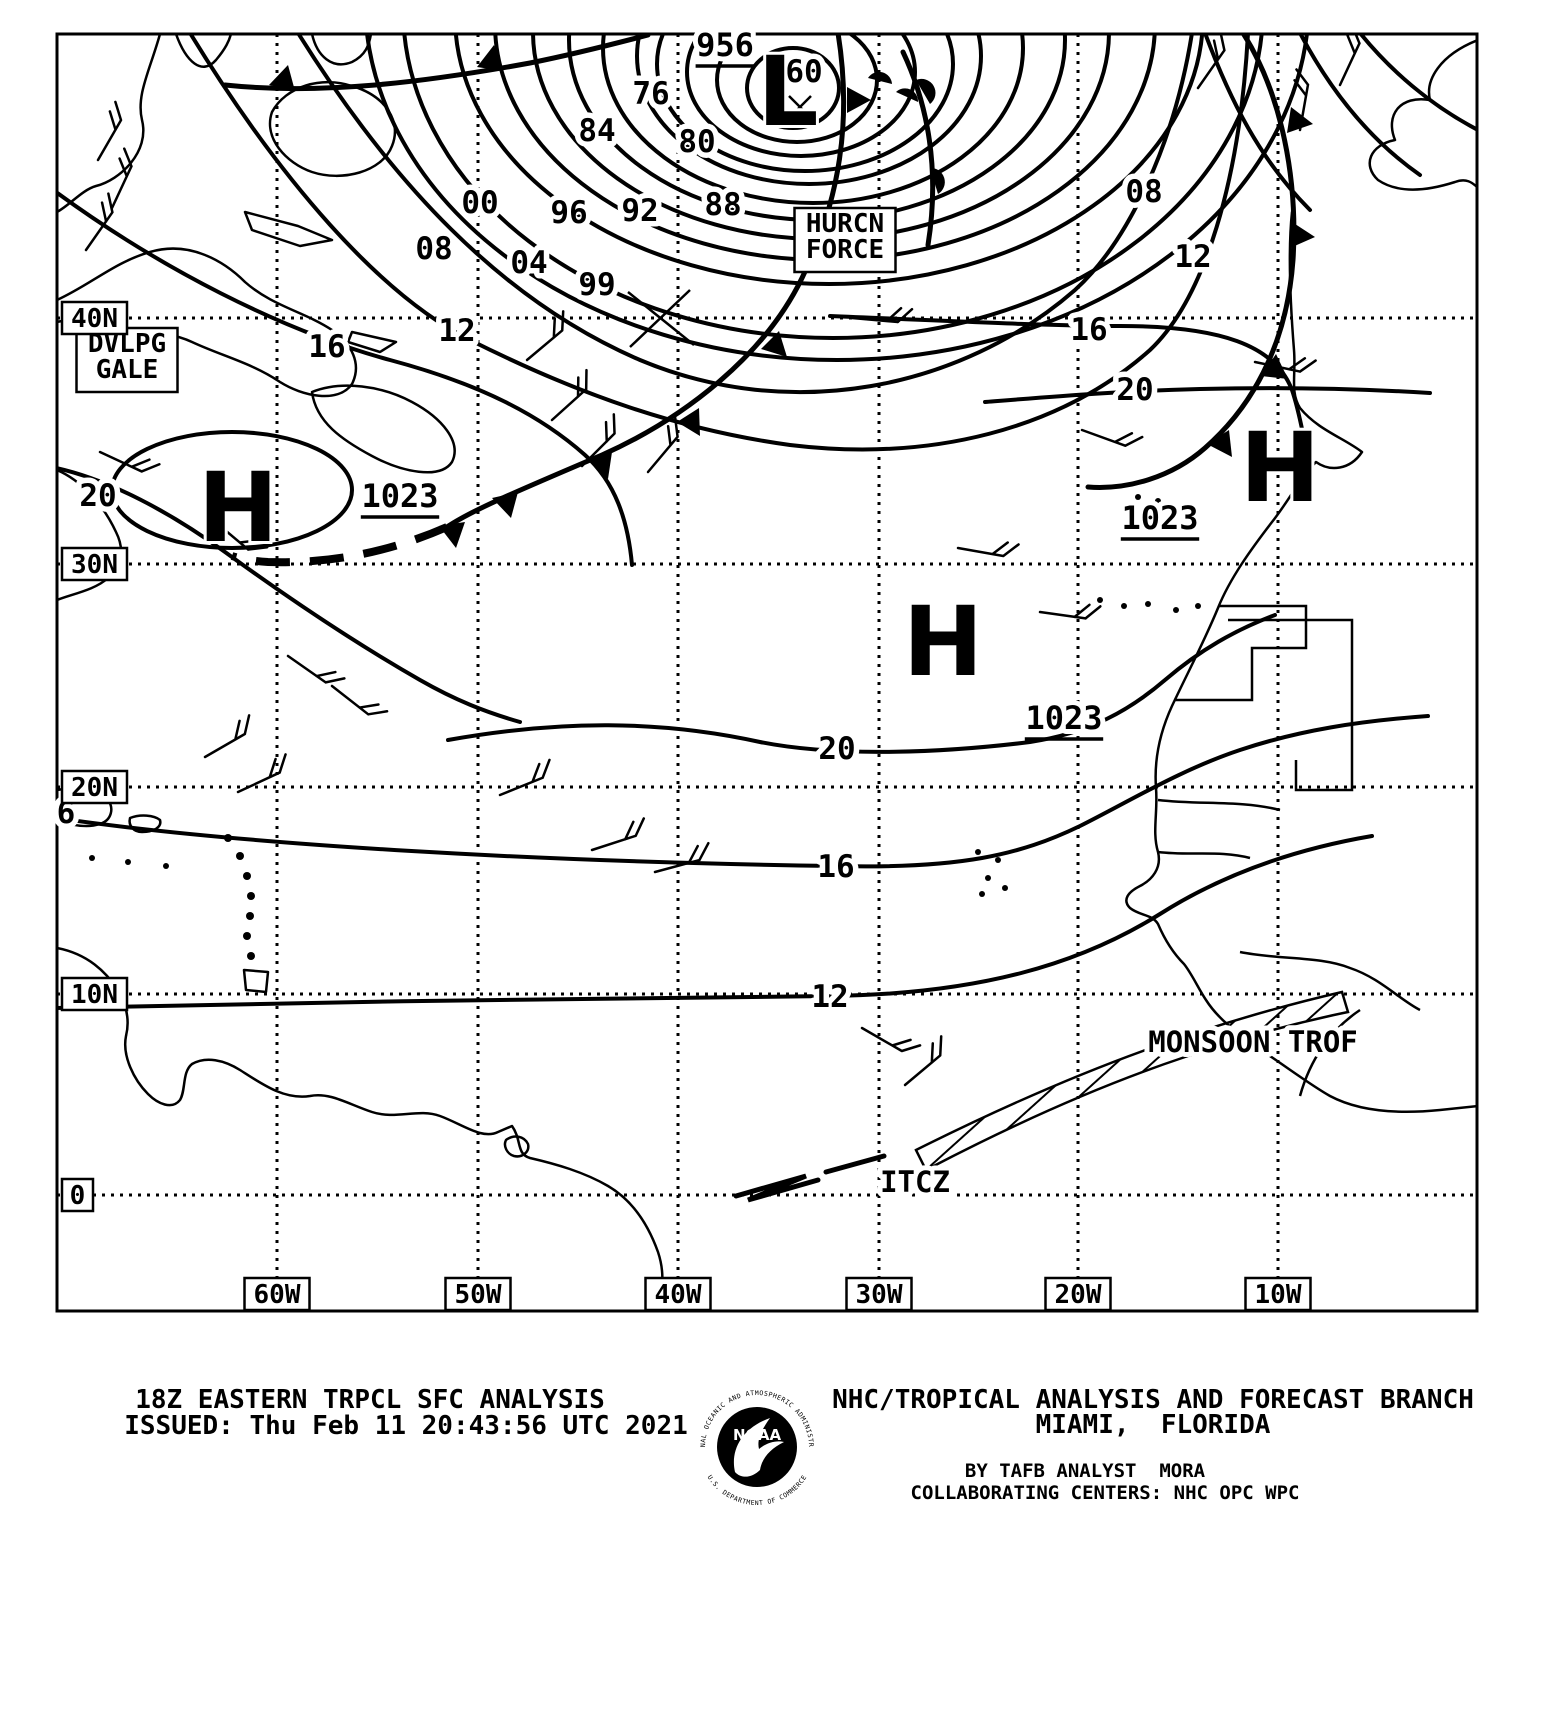 The image size is (1542, 1728). What do you see at coordinates (861, 683) in the screenshot?
I see `isobar-1020-south` at bounding box center [861, 683].